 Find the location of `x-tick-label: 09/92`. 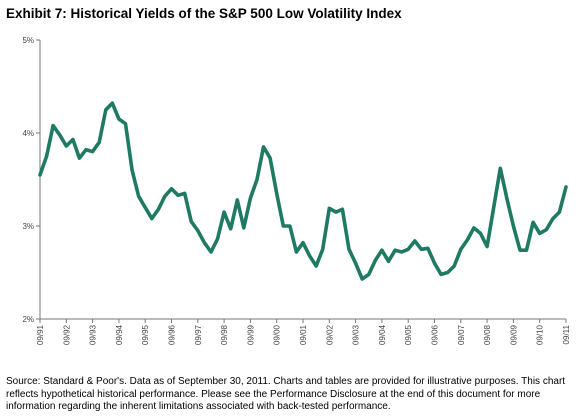

x-tick-label: 09/92 is located at coordinates (66, 334).